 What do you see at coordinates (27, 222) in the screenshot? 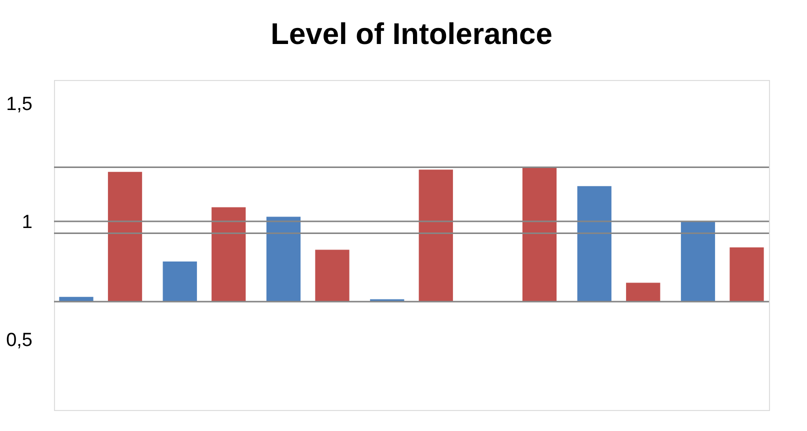
I see `y-tick-label: 1` at bounding box center [27, 222].